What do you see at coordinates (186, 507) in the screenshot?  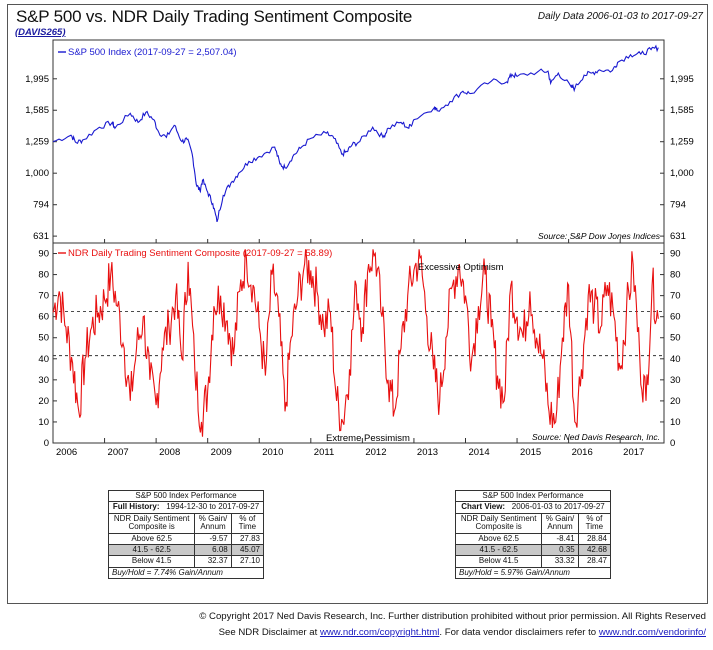 I see `table-period: Full History: 1994-12-30 to 2017-09-27` at bounding box center [186, 507].